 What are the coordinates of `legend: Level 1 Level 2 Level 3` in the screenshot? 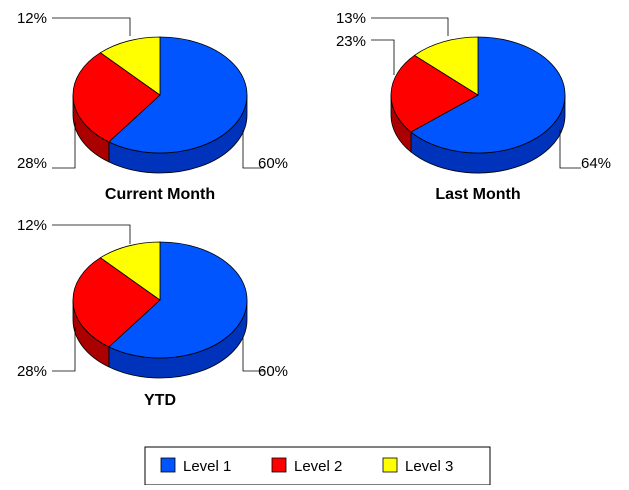 It's located at (317, 466).